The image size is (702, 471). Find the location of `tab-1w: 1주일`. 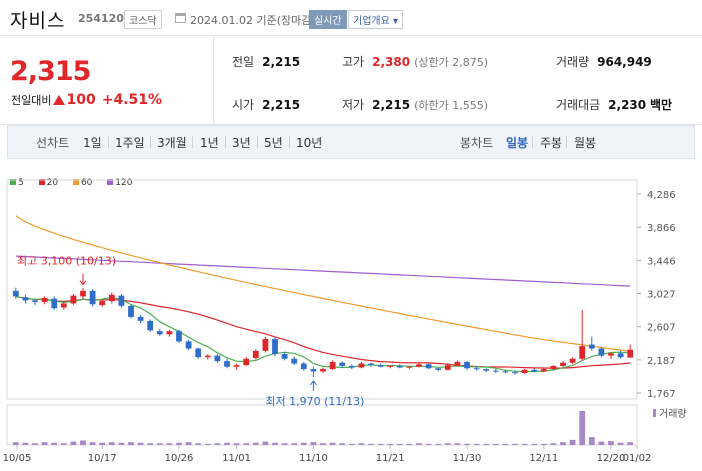

tab-1w: 1주일 is located at coordinates (130, 143).